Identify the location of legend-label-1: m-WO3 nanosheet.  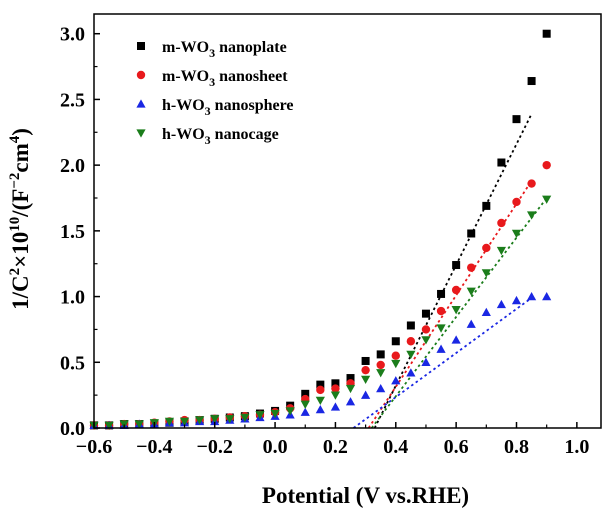
(225, 78).